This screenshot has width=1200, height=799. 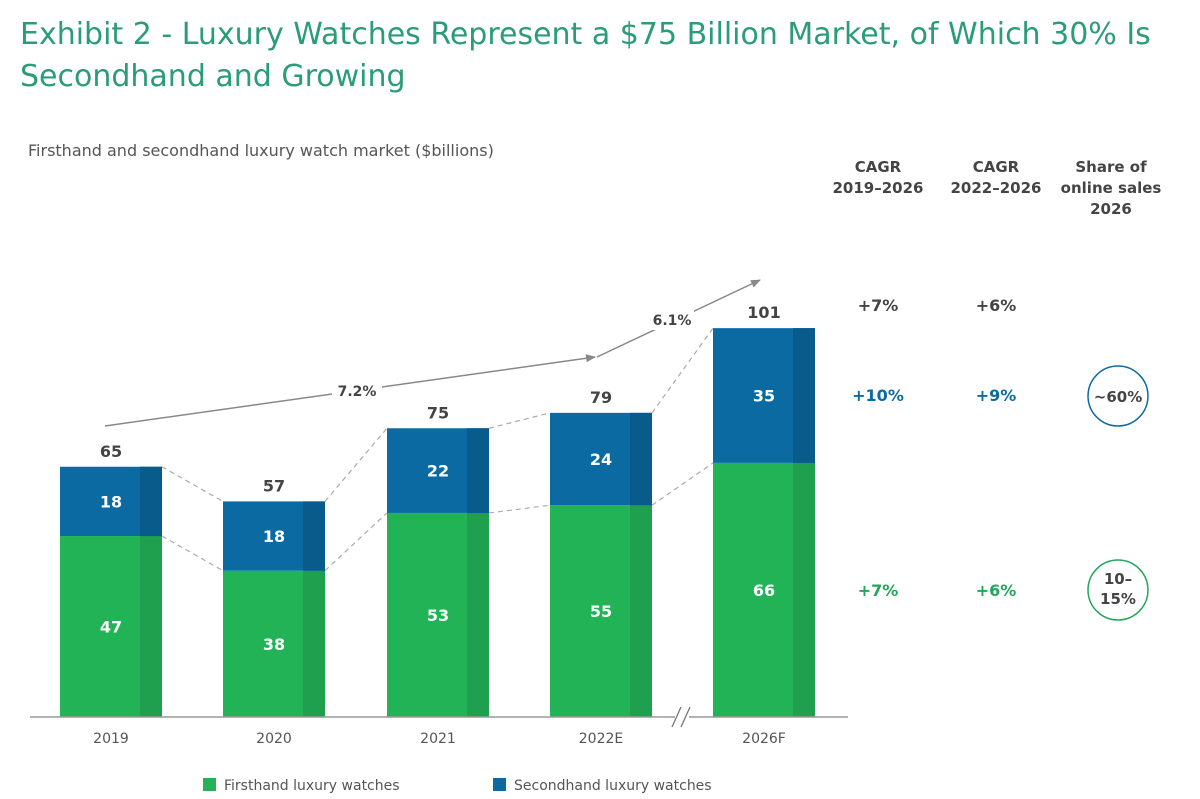 What do you see at coordinates (438, 412) in the screenshot?
I see `total-label: 75` at bounding box center [438, 412].